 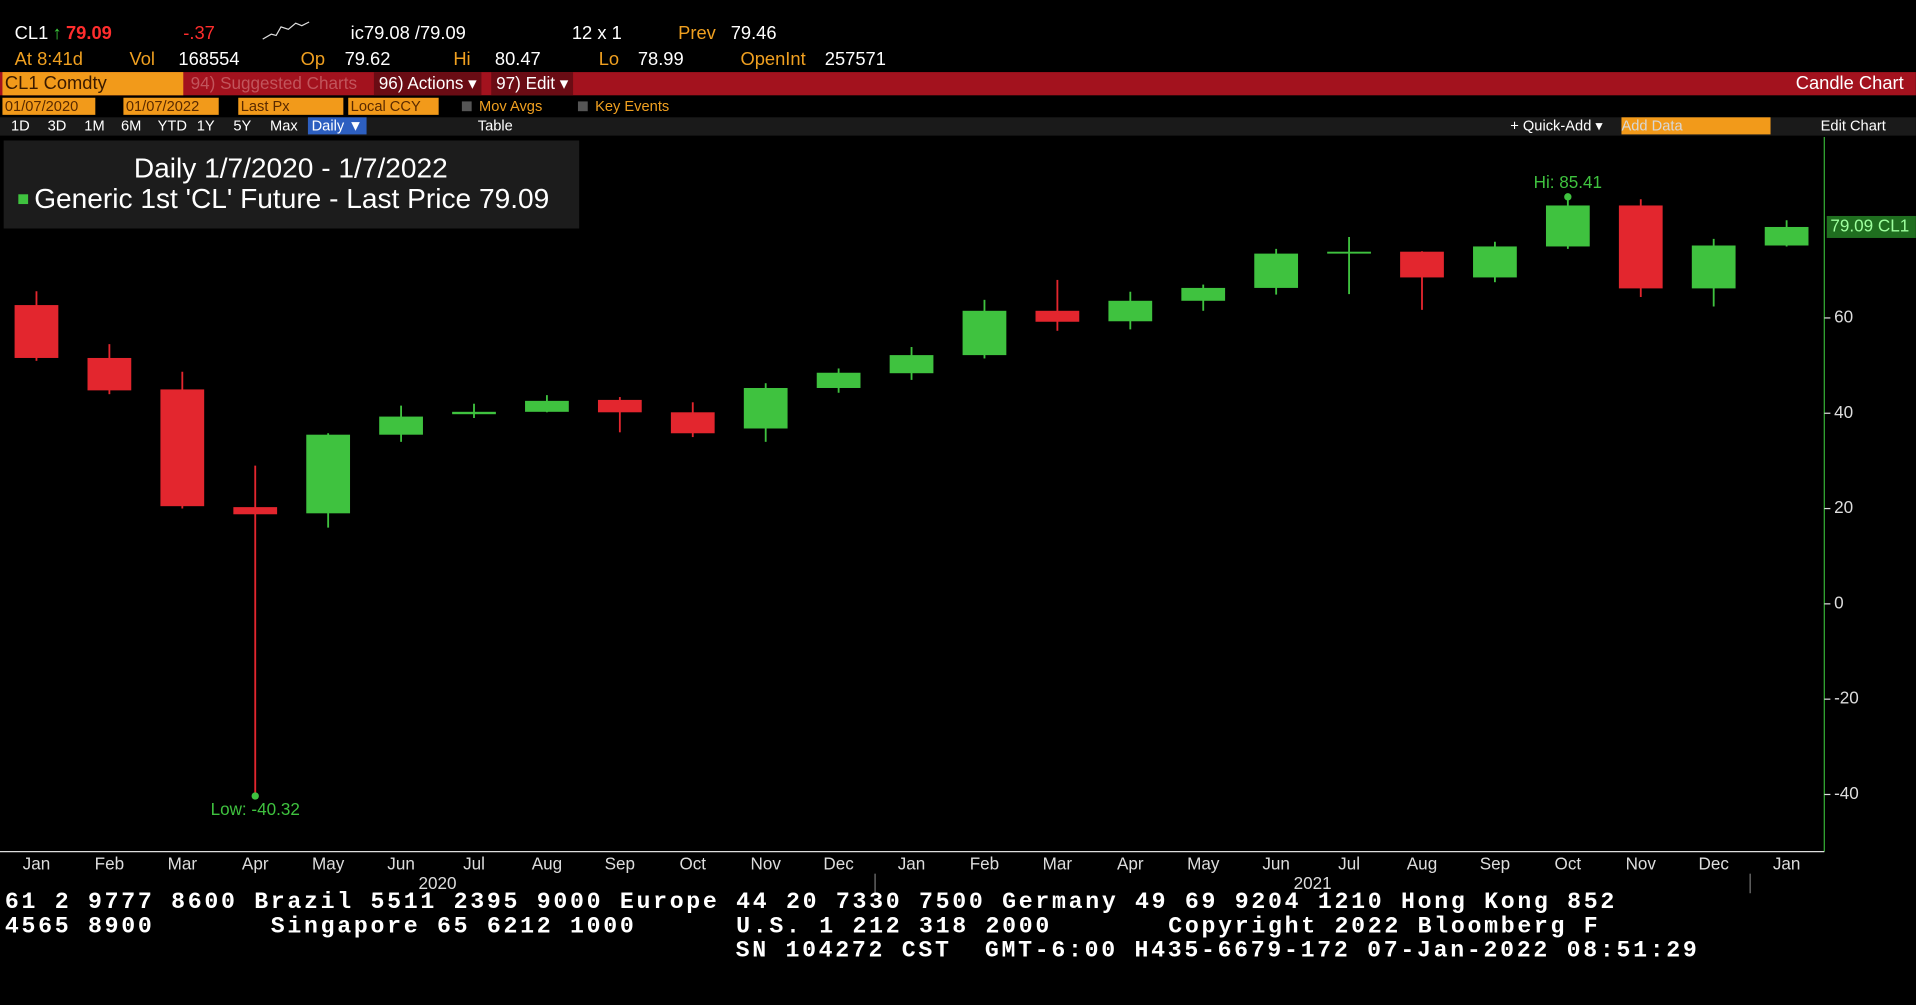 What do you see at coordinates (510, 106) in the screenshot?
I see `mov-avgs: Mov Avgs` at bounding box center [510, 106].